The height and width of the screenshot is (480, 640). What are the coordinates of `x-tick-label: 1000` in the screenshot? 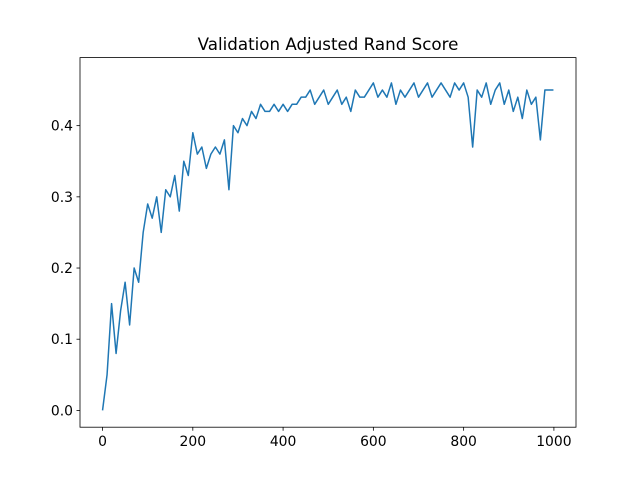 It's located at (553, 442).